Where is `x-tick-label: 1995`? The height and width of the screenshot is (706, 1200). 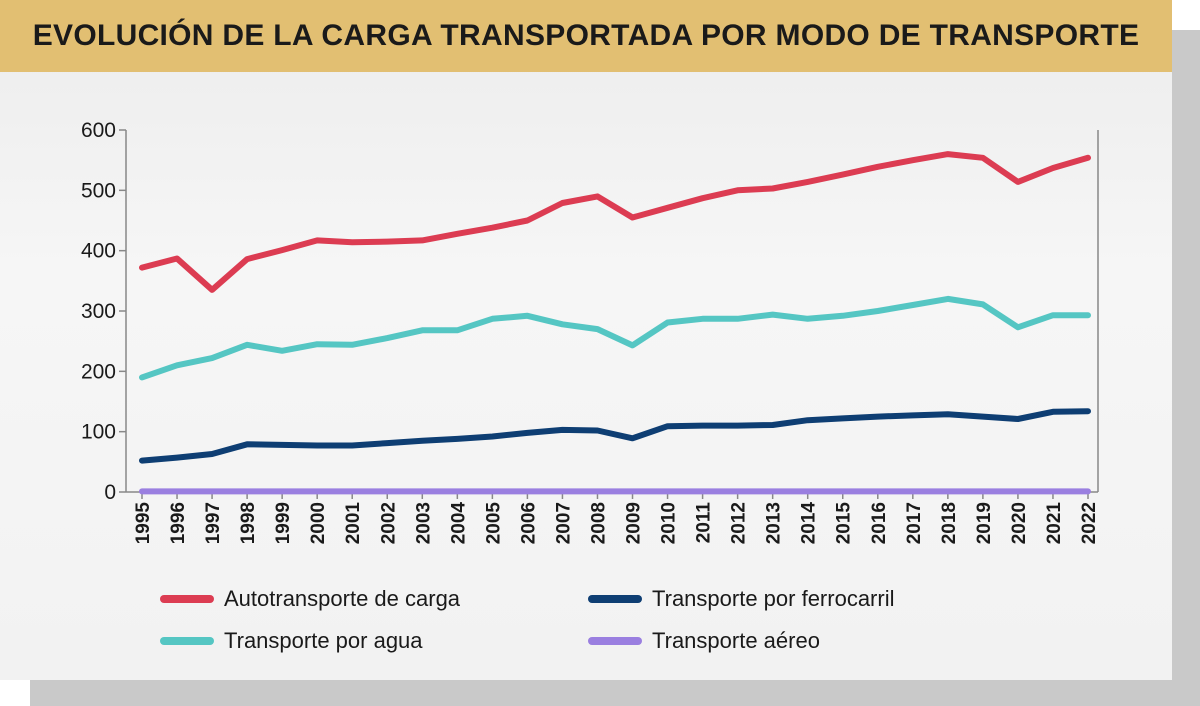 x-tick-label: 1995 is located at coordinates (143, 523).